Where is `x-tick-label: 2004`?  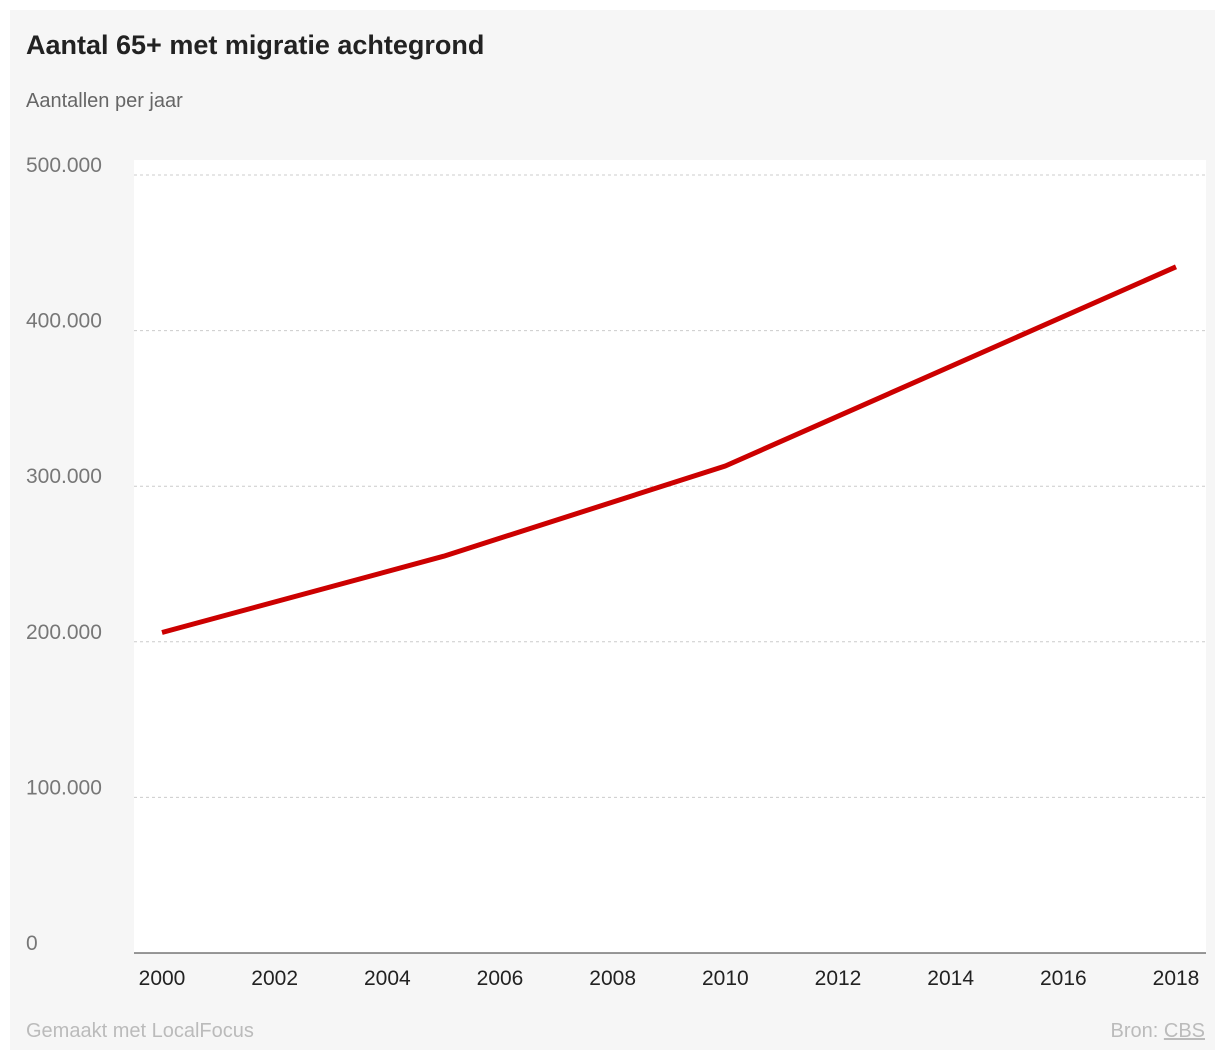
x-tick-label: 2004 is located at coordinates (387, 978).